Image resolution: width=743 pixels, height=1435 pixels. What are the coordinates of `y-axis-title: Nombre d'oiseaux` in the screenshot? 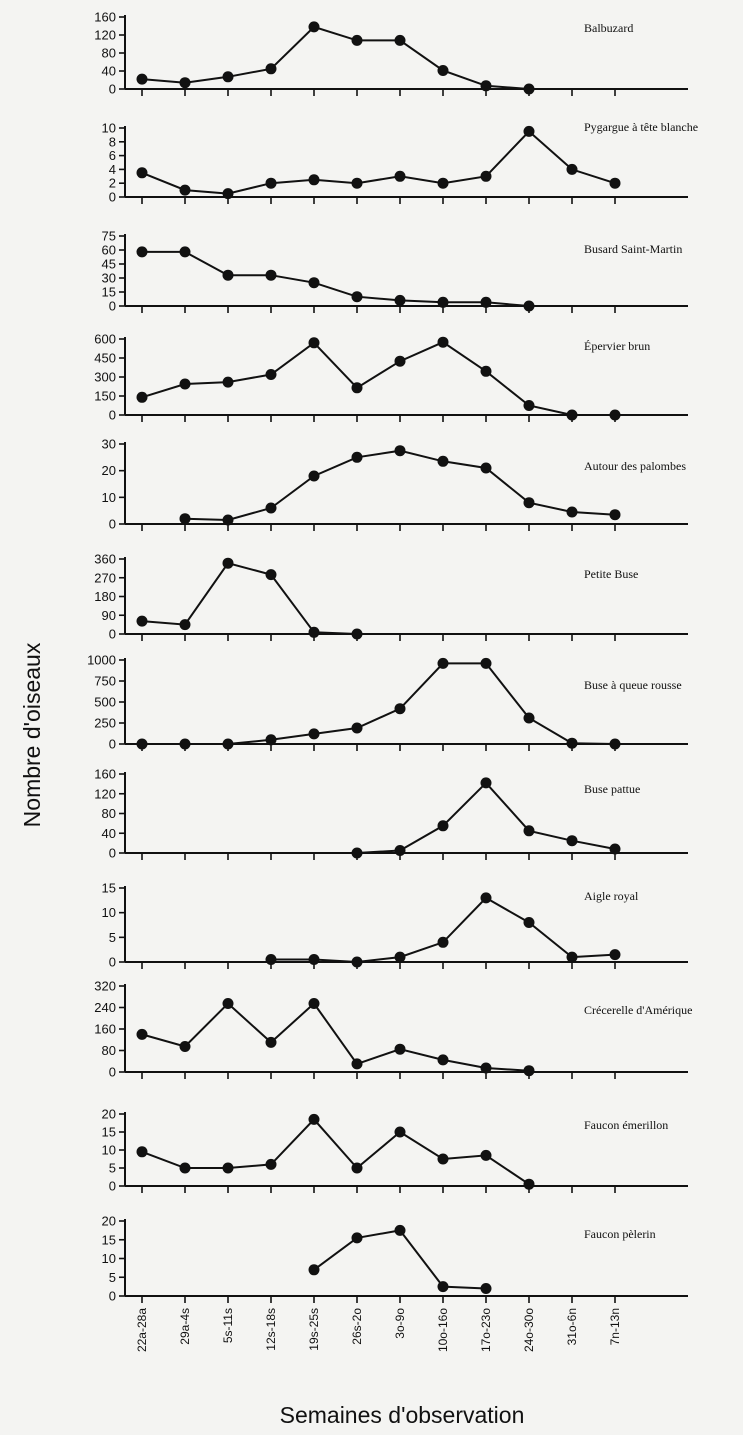 It's located at (32, 734).